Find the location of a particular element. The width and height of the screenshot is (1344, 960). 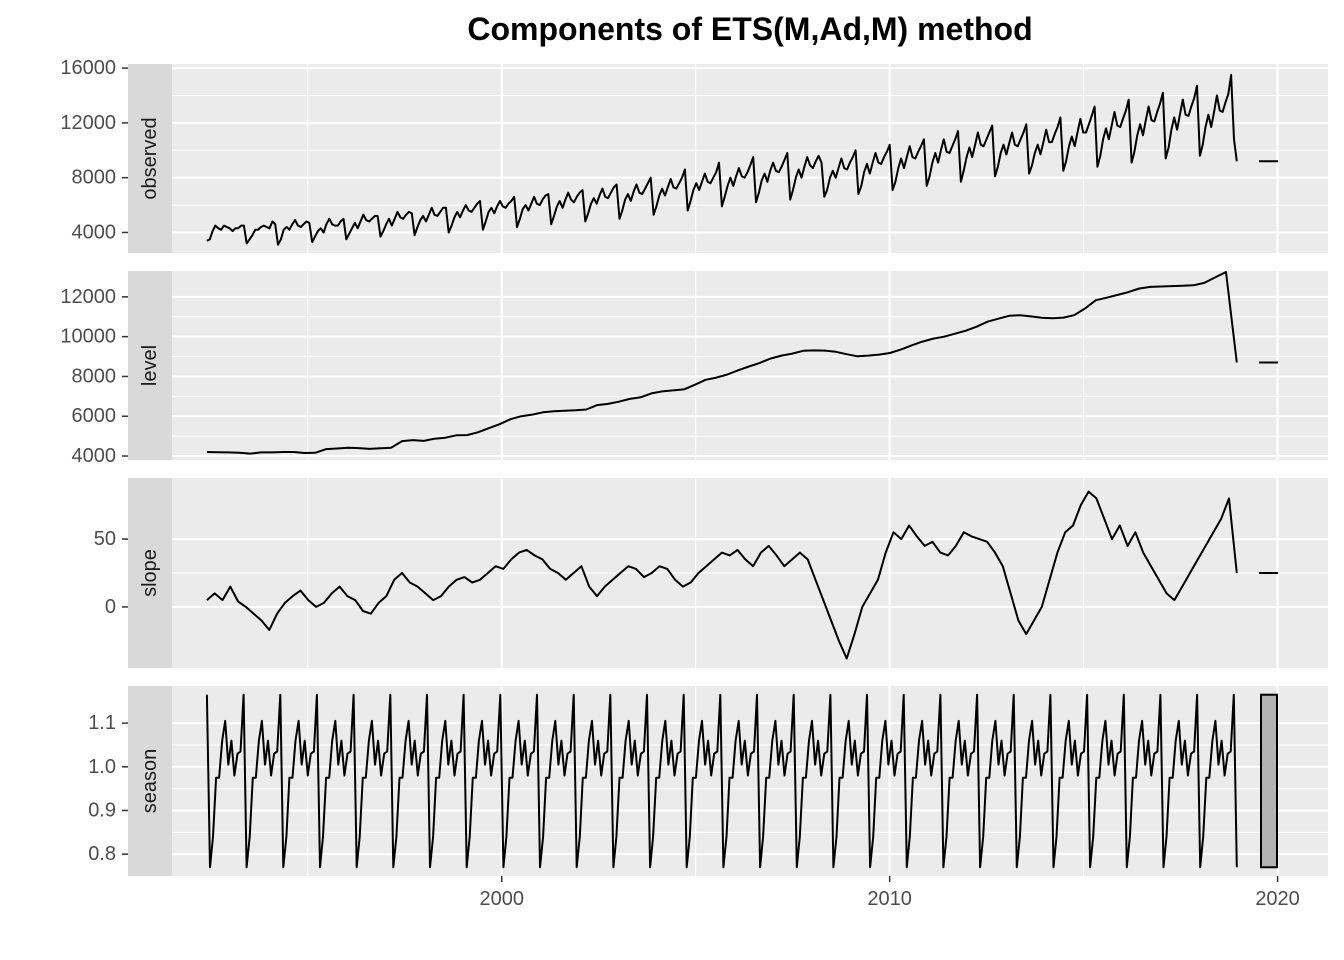

series-line-slope is located at coordinates (722, 575).